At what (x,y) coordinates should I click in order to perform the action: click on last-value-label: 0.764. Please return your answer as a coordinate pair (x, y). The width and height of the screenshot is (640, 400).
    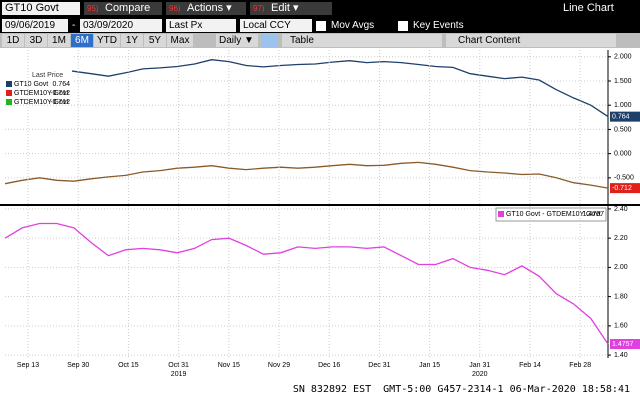
    Looking at the image, I should click on (621, 116).